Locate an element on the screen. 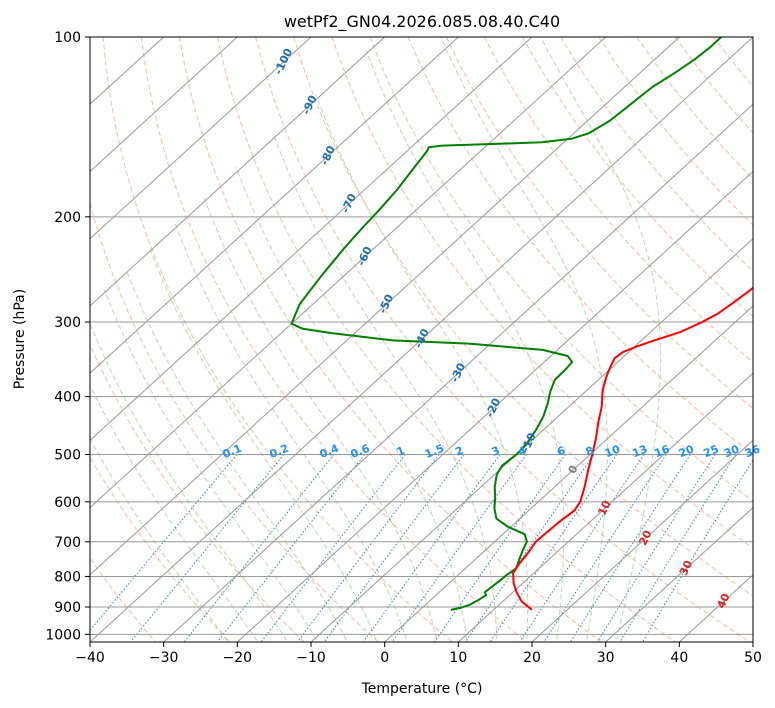  y-tick-label: 600 is located at coordinates (67, 503).